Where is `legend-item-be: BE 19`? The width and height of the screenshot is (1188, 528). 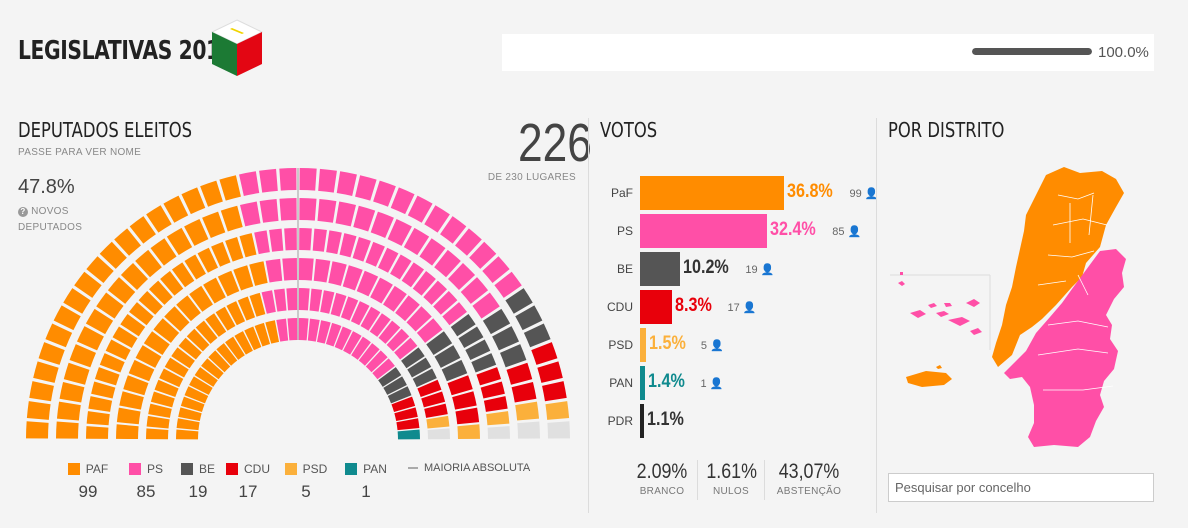 legend-item-be: BE 19 is located at coordinates (198, 482).